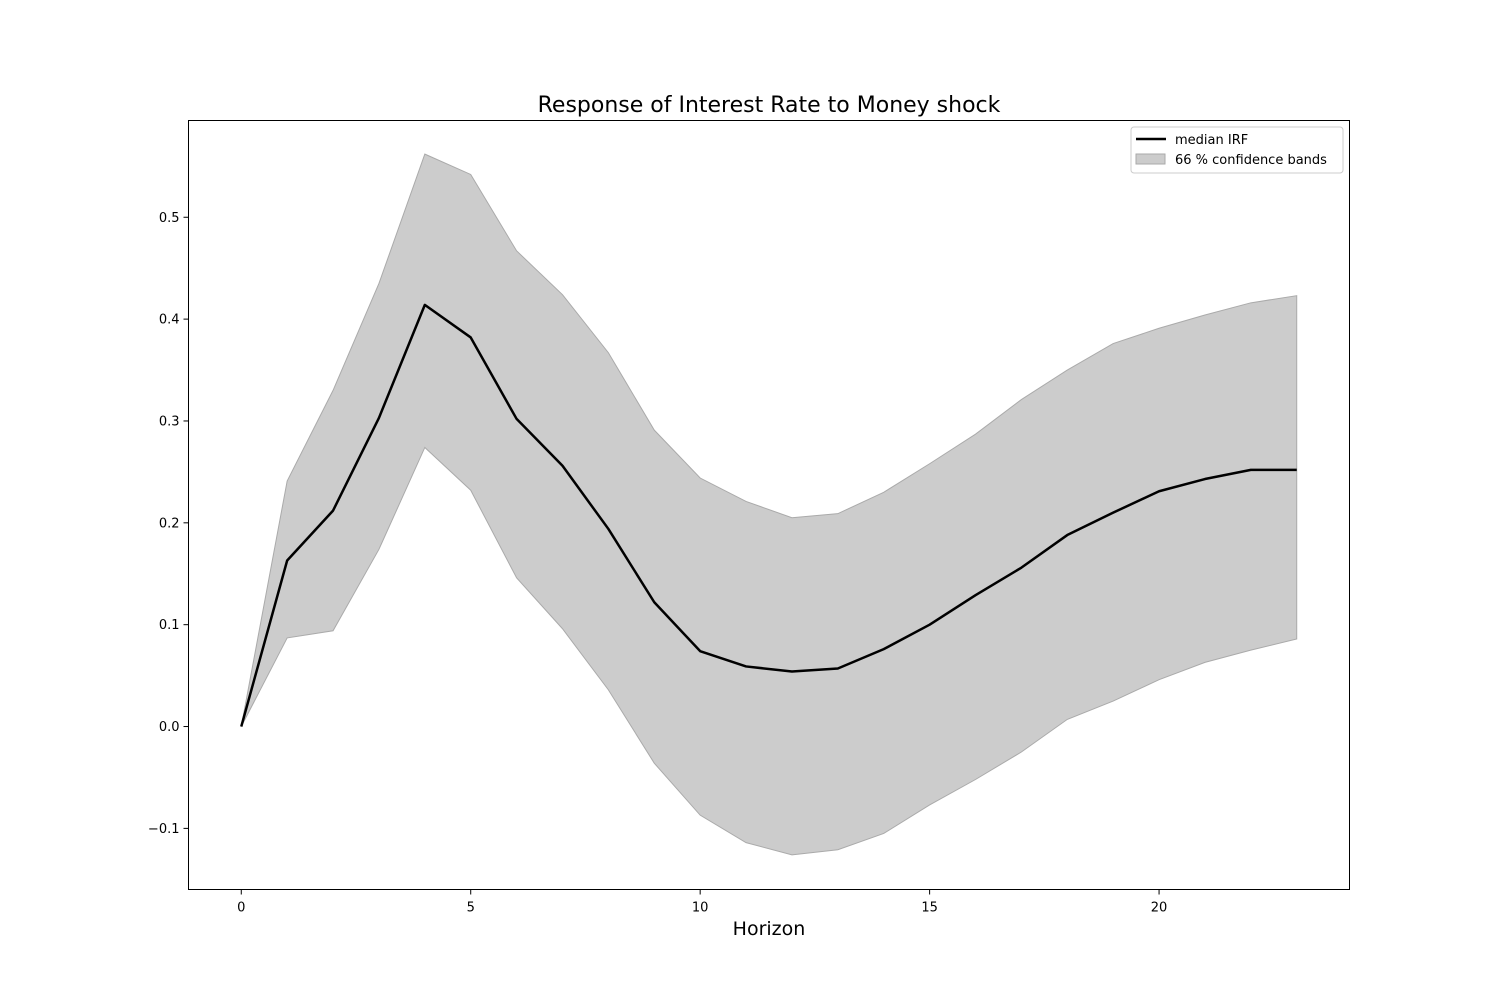 The width and height of the screenshot is (1500, 1000). I want to click on legend-band-swatch, so click(1150, 159).